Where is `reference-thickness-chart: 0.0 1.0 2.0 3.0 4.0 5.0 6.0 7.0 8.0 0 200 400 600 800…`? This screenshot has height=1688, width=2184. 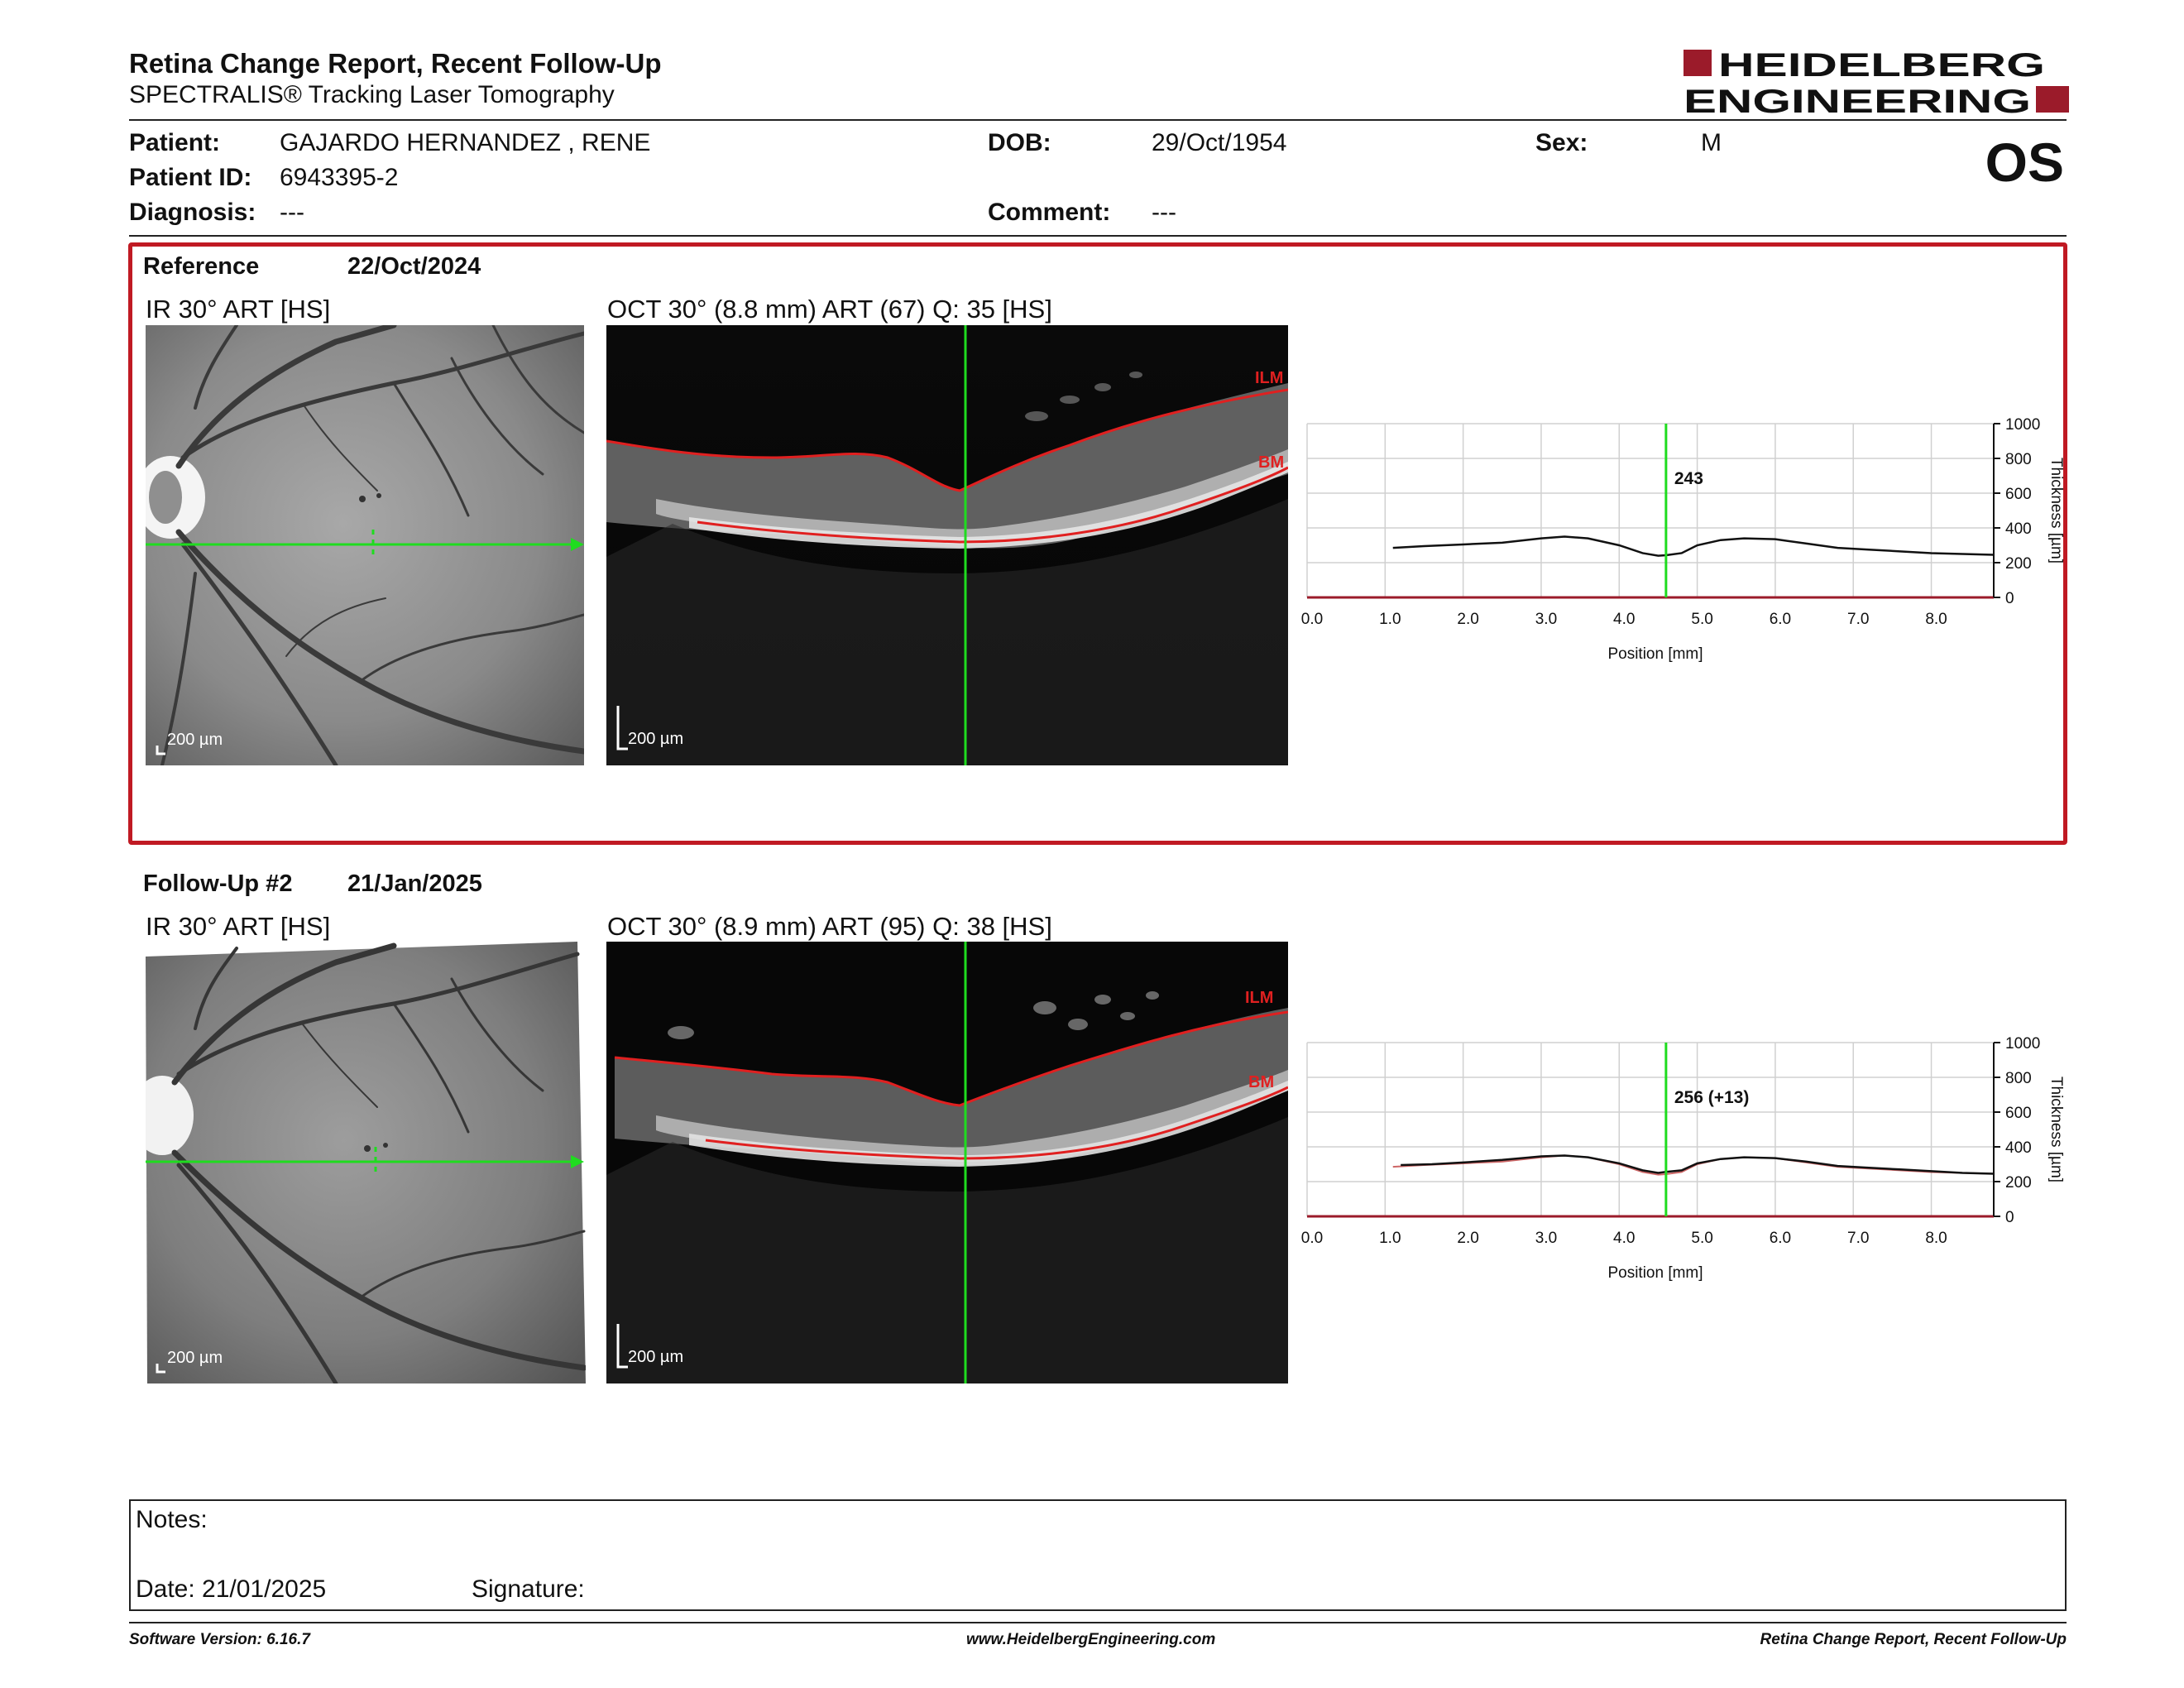 reference-thickness-chart: 0.0 1.0 2.0 3.0 4.0 5.0 6.0 7.0 8.0 0 200 400 600 800… is located at coordinates (1687, 546).